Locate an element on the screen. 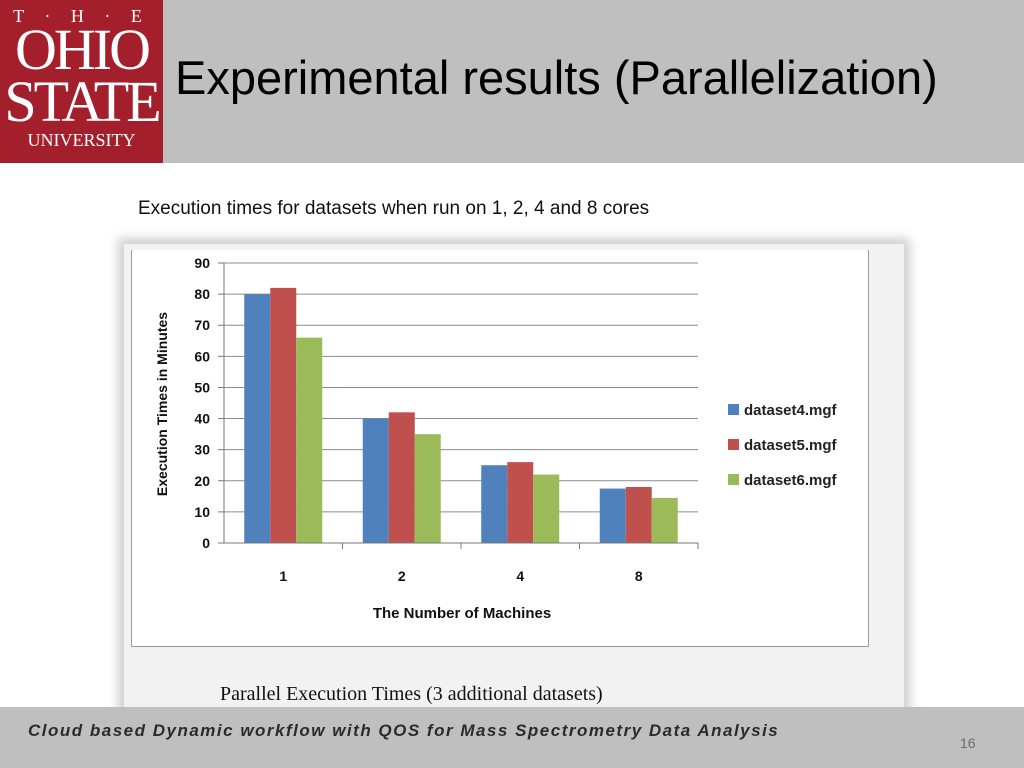  x-tick-label: 1 is located at coordinates (283, 576).